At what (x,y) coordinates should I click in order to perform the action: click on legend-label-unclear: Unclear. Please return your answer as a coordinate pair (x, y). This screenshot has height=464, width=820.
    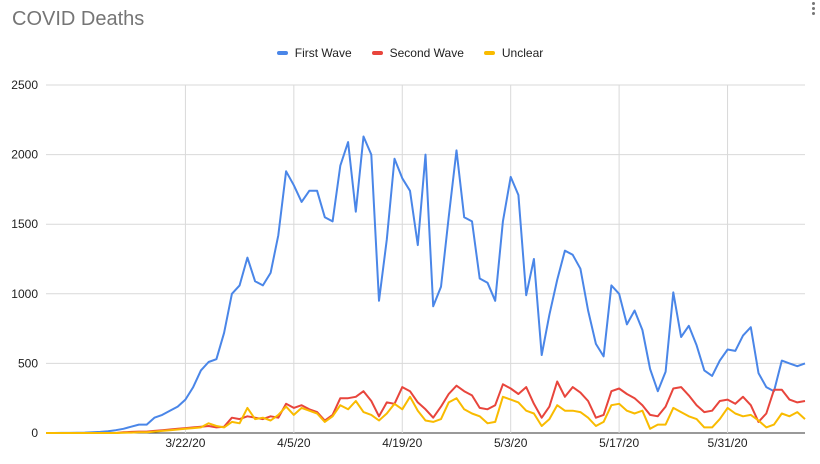
    Looking at the image, I should click on (522, 53).